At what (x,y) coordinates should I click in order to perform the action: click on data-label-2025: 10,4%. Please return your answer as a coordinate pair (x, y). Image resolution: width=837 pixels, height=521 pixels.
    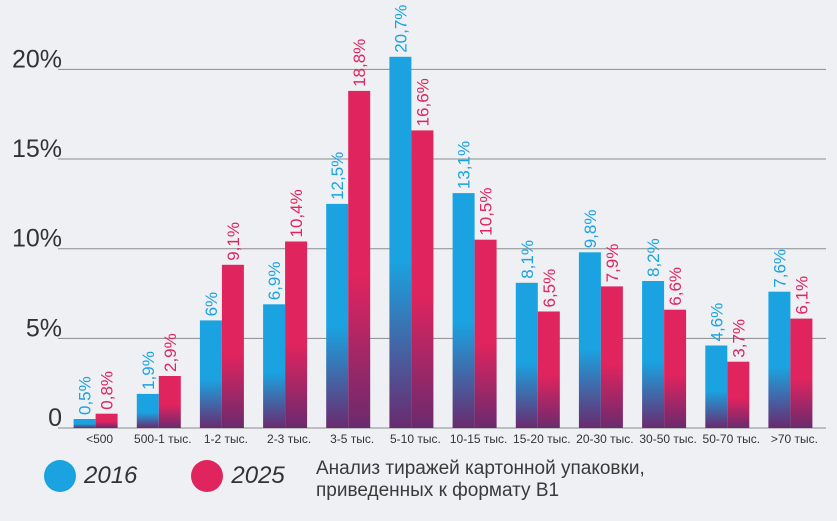
    Looking at the image, I should click on (296, 213).